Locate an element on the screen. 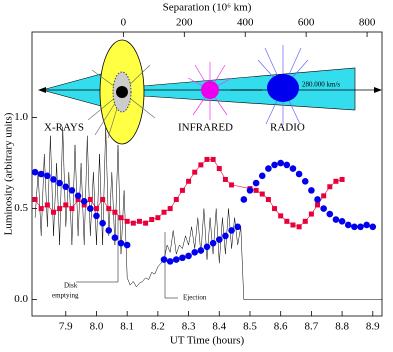  x-axis-label: UT Time (hours) is located at coordinates (207, 341).